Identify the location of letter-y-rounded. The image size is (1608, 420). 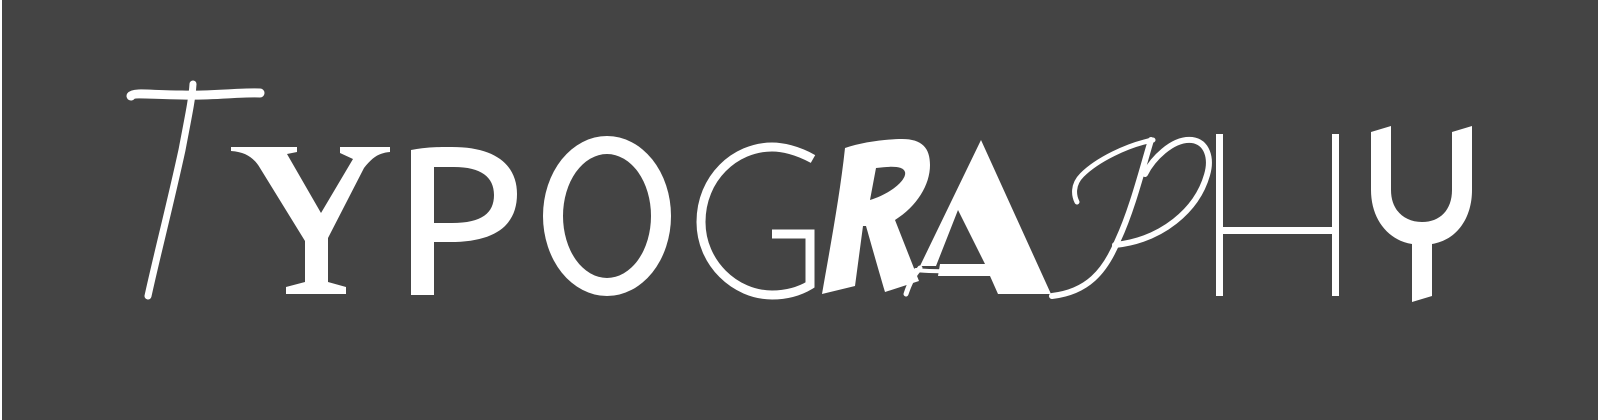
(1421, 214).